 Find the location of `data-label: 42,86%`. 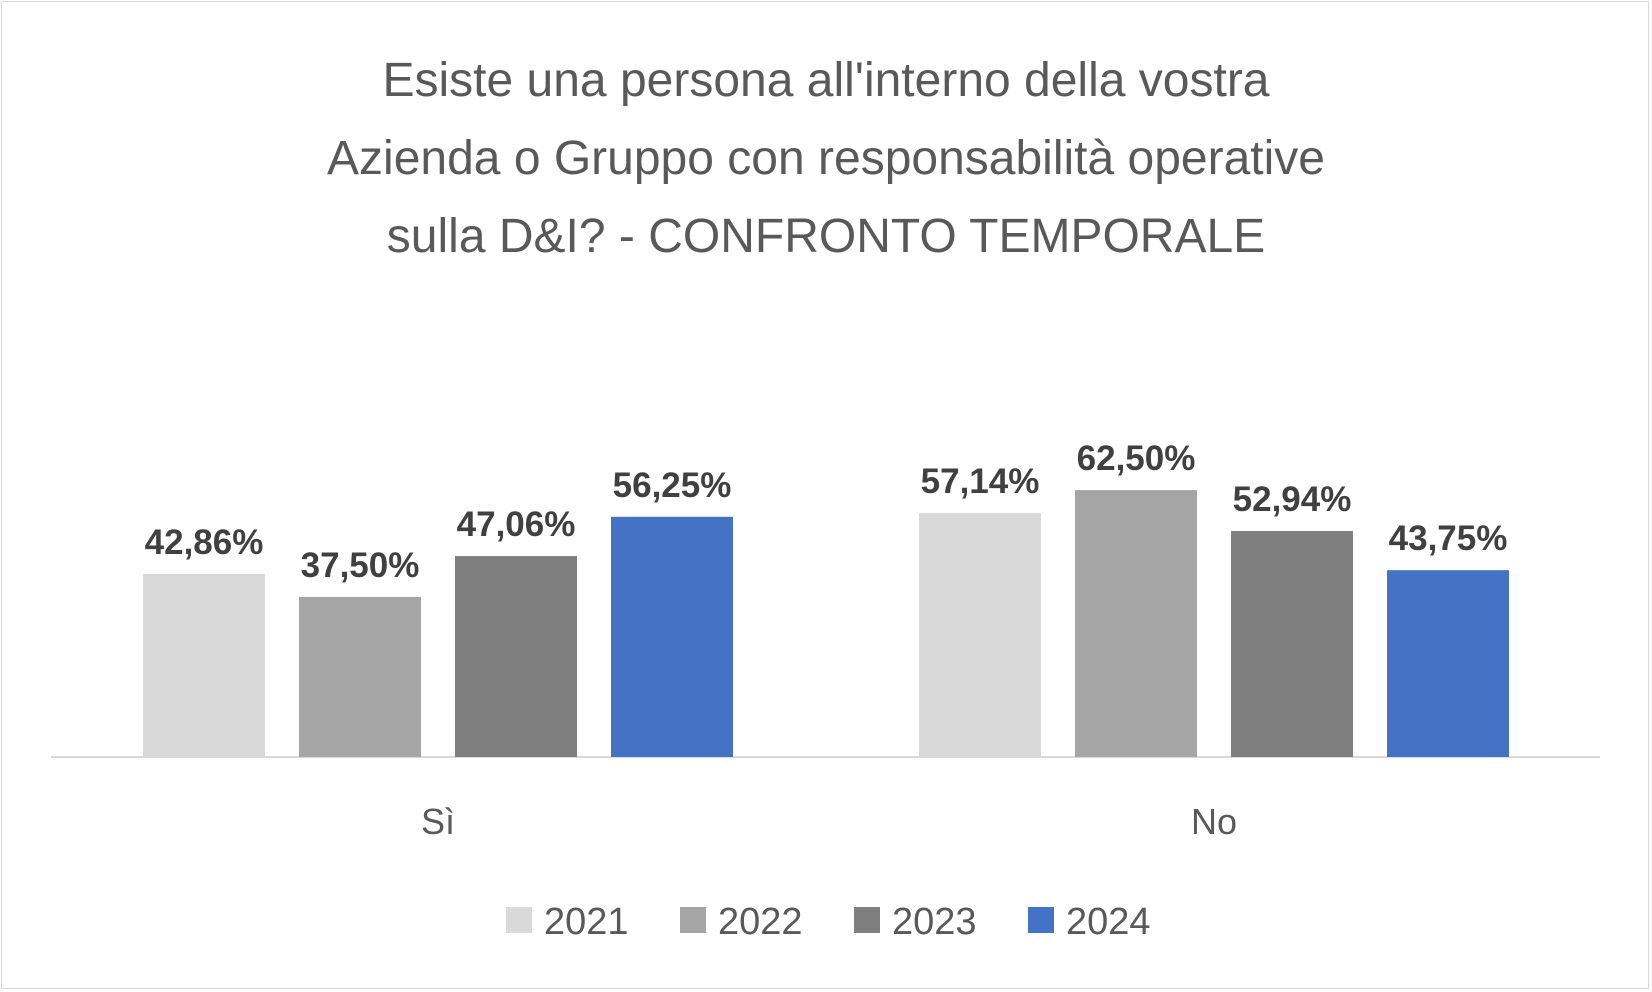

data-label: 42,86% is located at coordinates (204, 542).